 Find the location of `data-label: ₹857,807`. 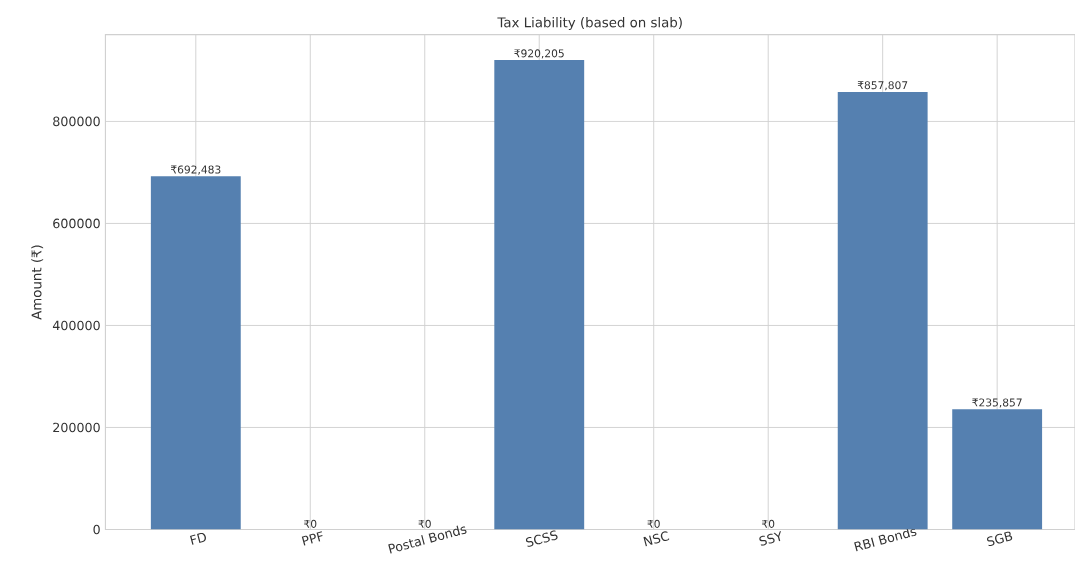

data-label: ₹857,807 is located at coordinates (882, 86).